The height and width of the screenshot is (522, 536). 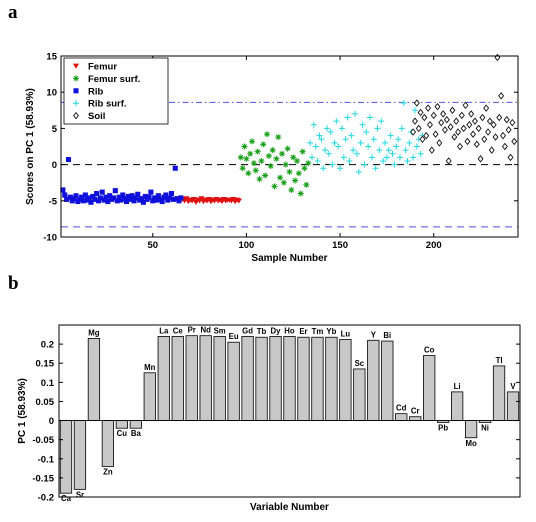 I want to click on bar-label: Dy, so click(x=276, y=330).